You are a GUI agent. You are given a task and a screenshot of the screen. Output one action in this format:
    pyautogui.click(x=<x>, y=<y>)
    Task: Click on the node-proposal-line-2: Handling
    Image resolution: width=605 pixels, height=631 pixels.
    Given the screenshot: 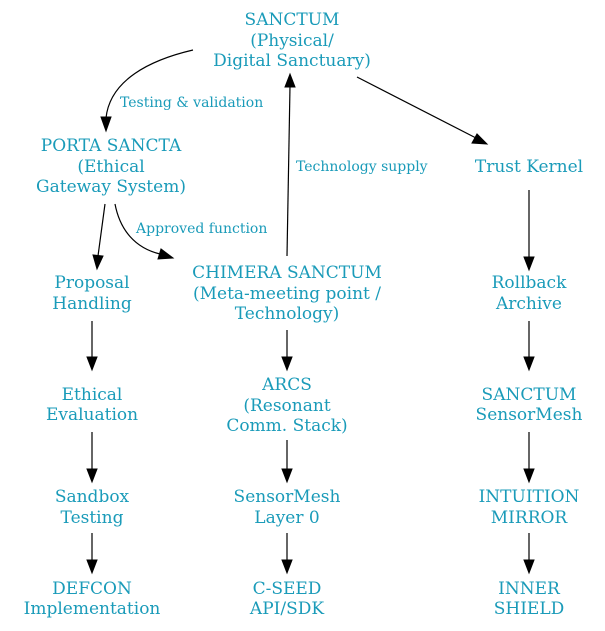 What is the action you would take?
    pyautogui.click(x=92, y=304)
    